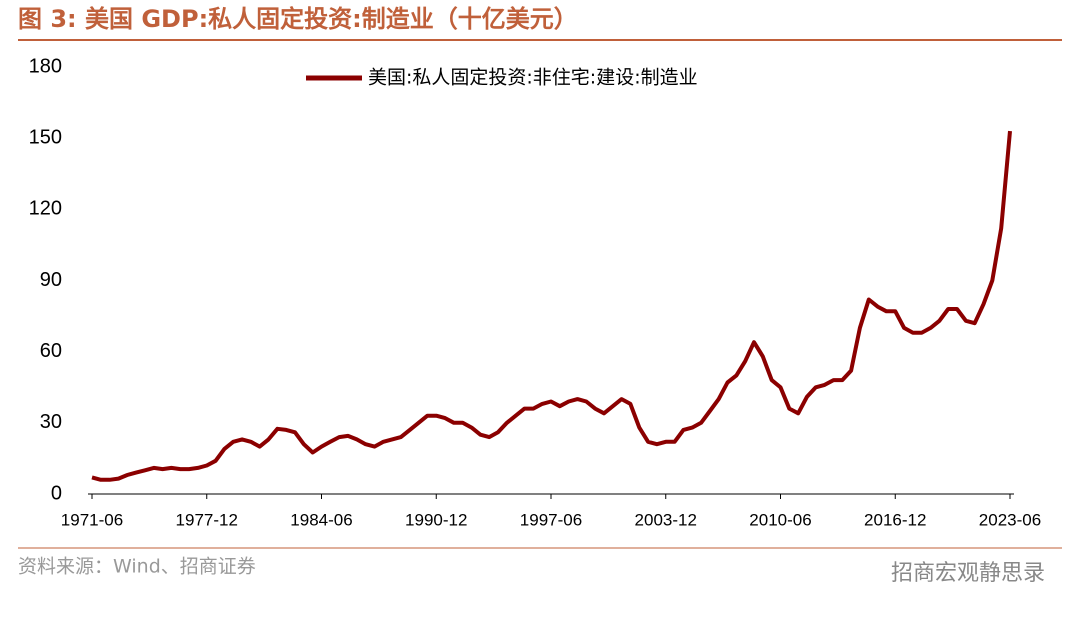 The width and height of the screenshot is (1080, 621). What do you see at coordinates (45, 137) in the screenshot?
I see `y-tick-label: 150` at bounding box center [45, 137].